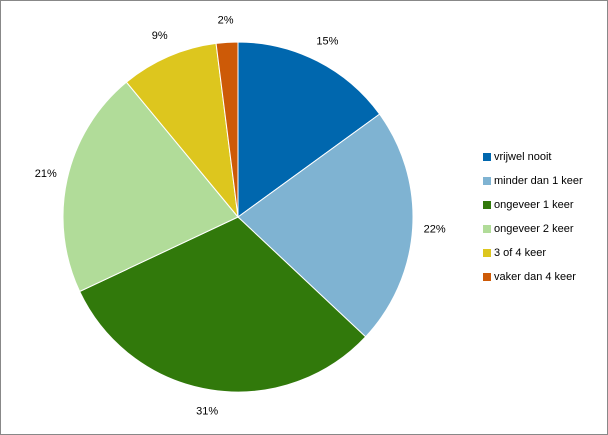  What do you see at coordinates (520, 253) in the screenshot?
I see `legend-label: 3 of 4 keer` at bounding box center [520, 253].